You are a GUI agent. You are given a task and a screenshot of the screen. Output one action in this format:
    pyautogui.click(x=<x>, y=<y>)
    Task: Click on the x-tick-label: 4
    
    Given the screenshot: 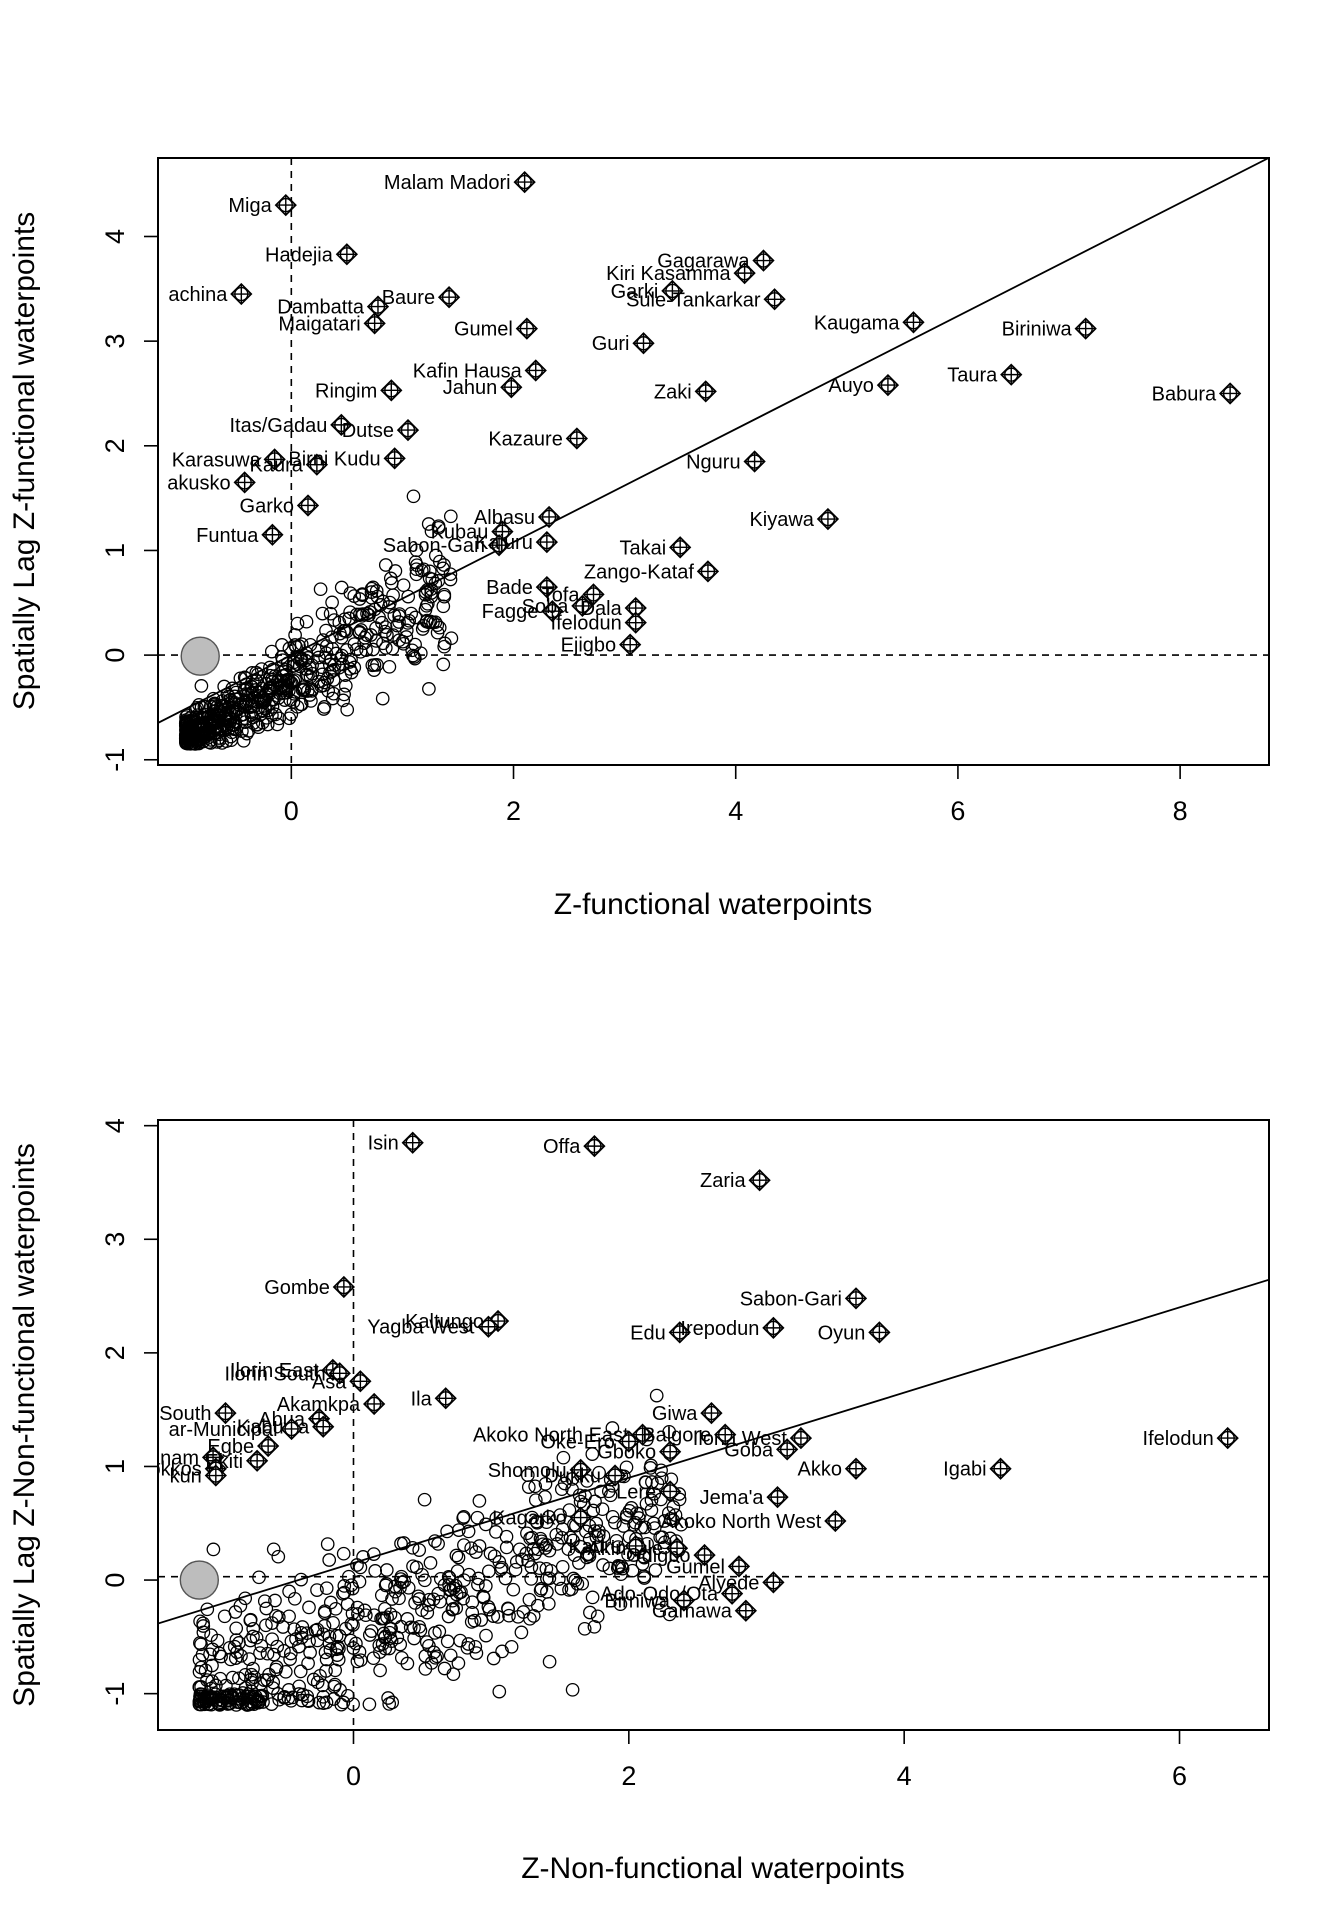 What is the action you would take?
    pyautogui.click(x=735, y=811)
    